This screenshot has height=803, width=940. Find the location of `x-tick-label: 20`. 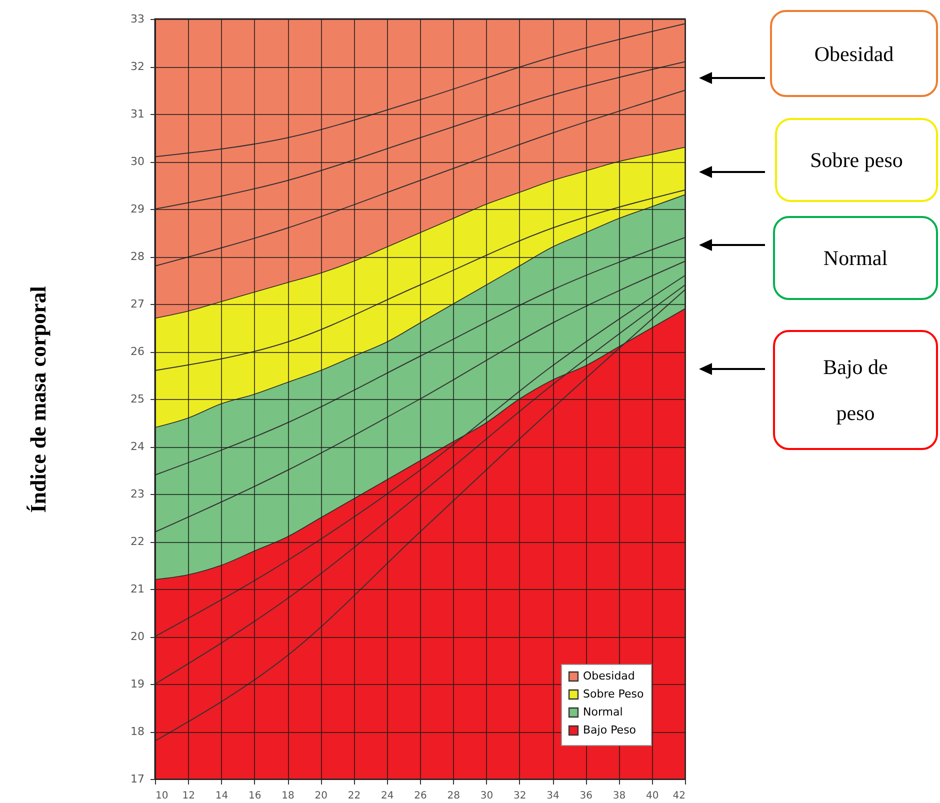

x-tick-label: 20 is located at coordinates (321, 796).